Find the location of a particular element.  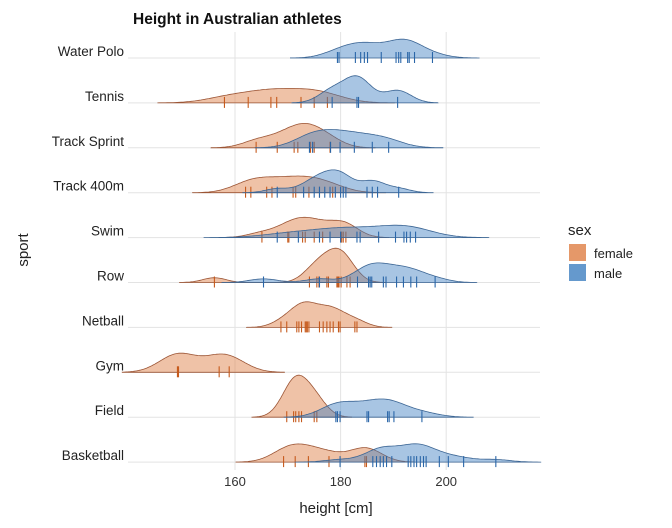

x-axis-label: height [cm] is located at coordinates (335, 508).